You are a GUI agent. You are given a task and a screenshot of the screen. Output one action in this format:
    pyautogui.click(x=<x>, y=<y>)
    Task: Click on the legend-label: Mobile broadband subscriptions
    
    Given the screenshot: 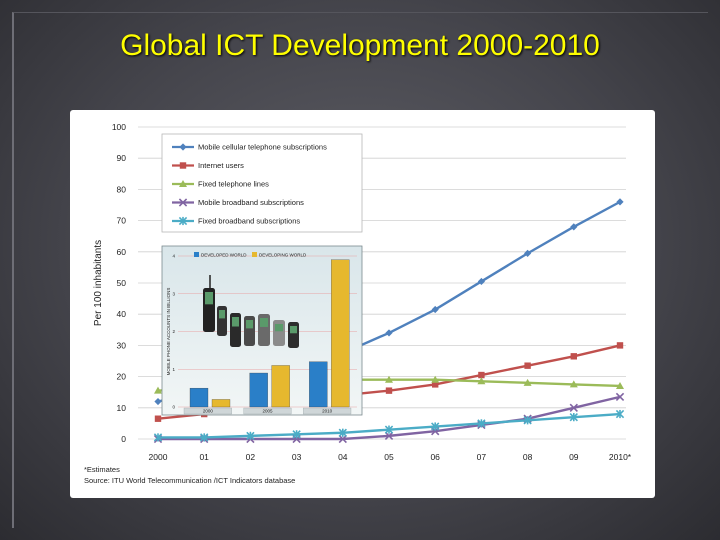 What is the action you would take?
    pyautogui.click(x=251, y=202)
    